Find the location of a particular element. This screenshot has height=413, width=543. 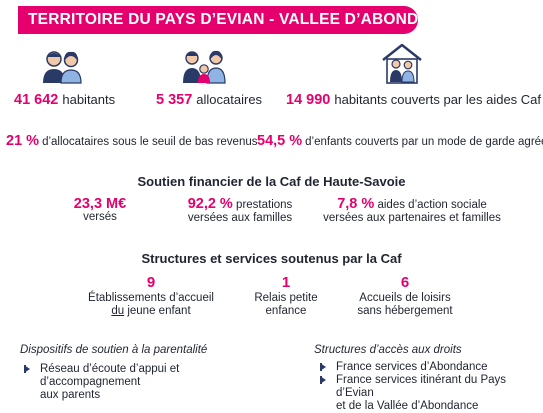

structure-label: Établissements d’accueil is located at coordinates (151, 298).